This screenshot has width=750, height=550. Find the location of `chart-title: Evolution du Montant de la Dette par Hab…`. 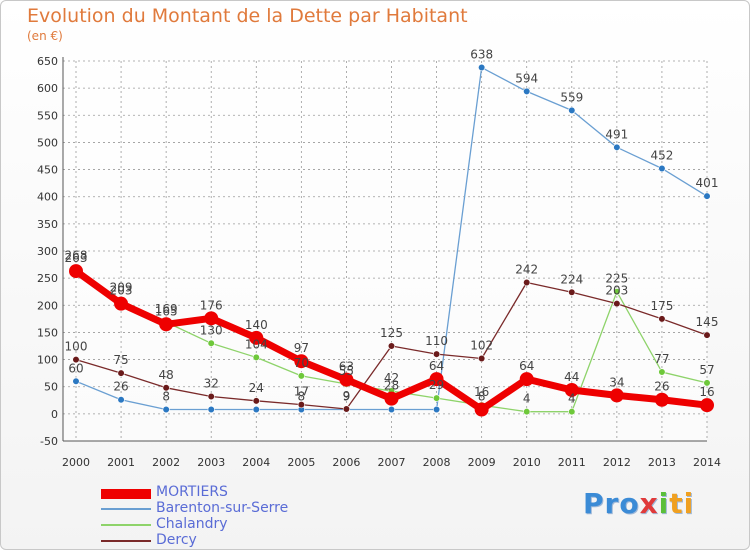

chart-title: Evolution du Montant de la Dette par Hab… is located at coordinates (247, 16).